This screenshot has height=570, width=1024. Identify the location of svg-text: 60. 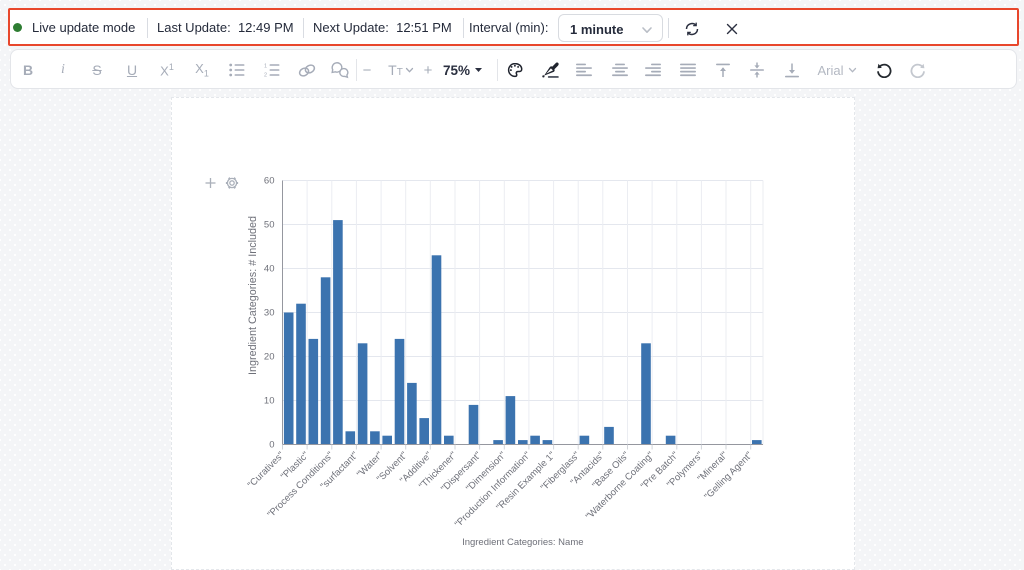
(269, 181).